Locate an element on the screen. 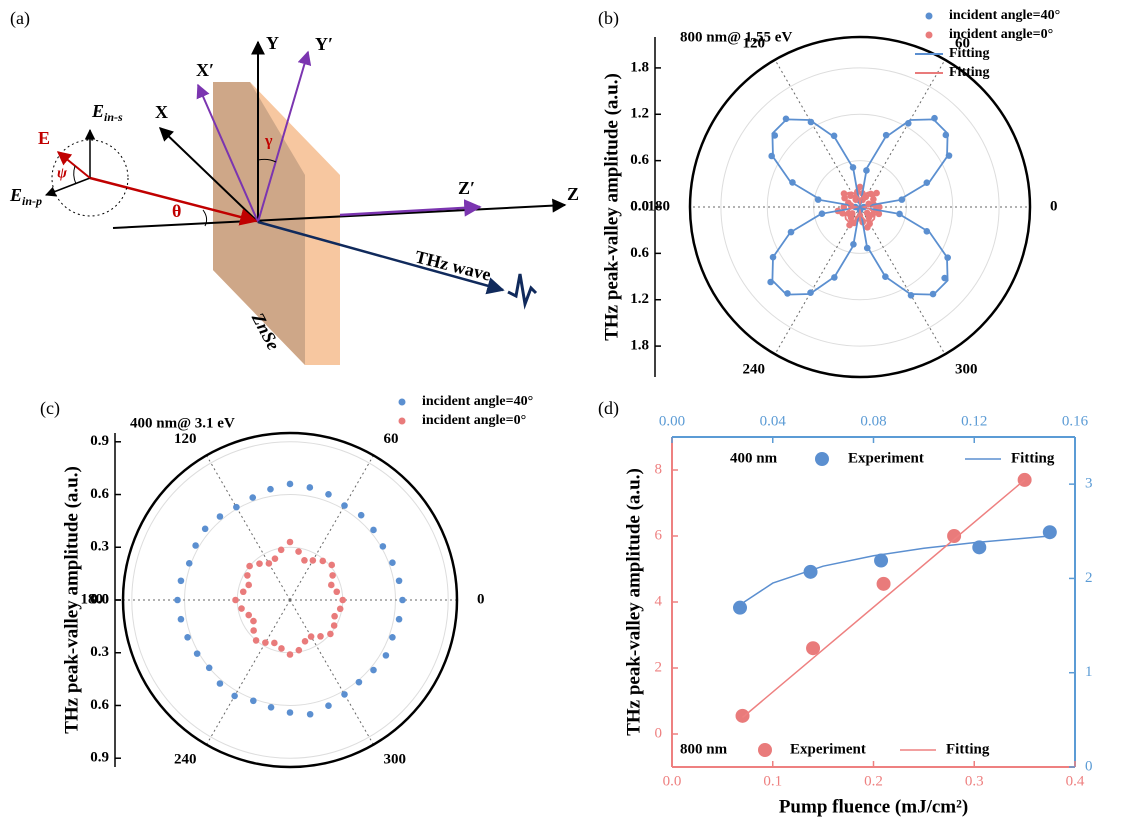 The height and width of the screenshot is (827, 1137). z-axis is located at coordinates (339, 213).